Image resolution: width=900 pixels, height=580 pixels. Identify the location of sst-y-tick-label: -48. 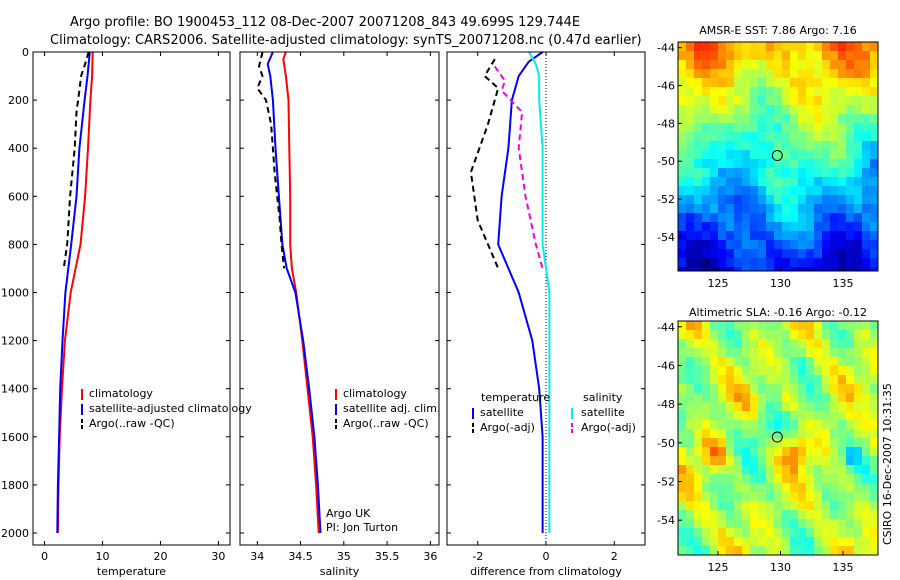
(666, 123).